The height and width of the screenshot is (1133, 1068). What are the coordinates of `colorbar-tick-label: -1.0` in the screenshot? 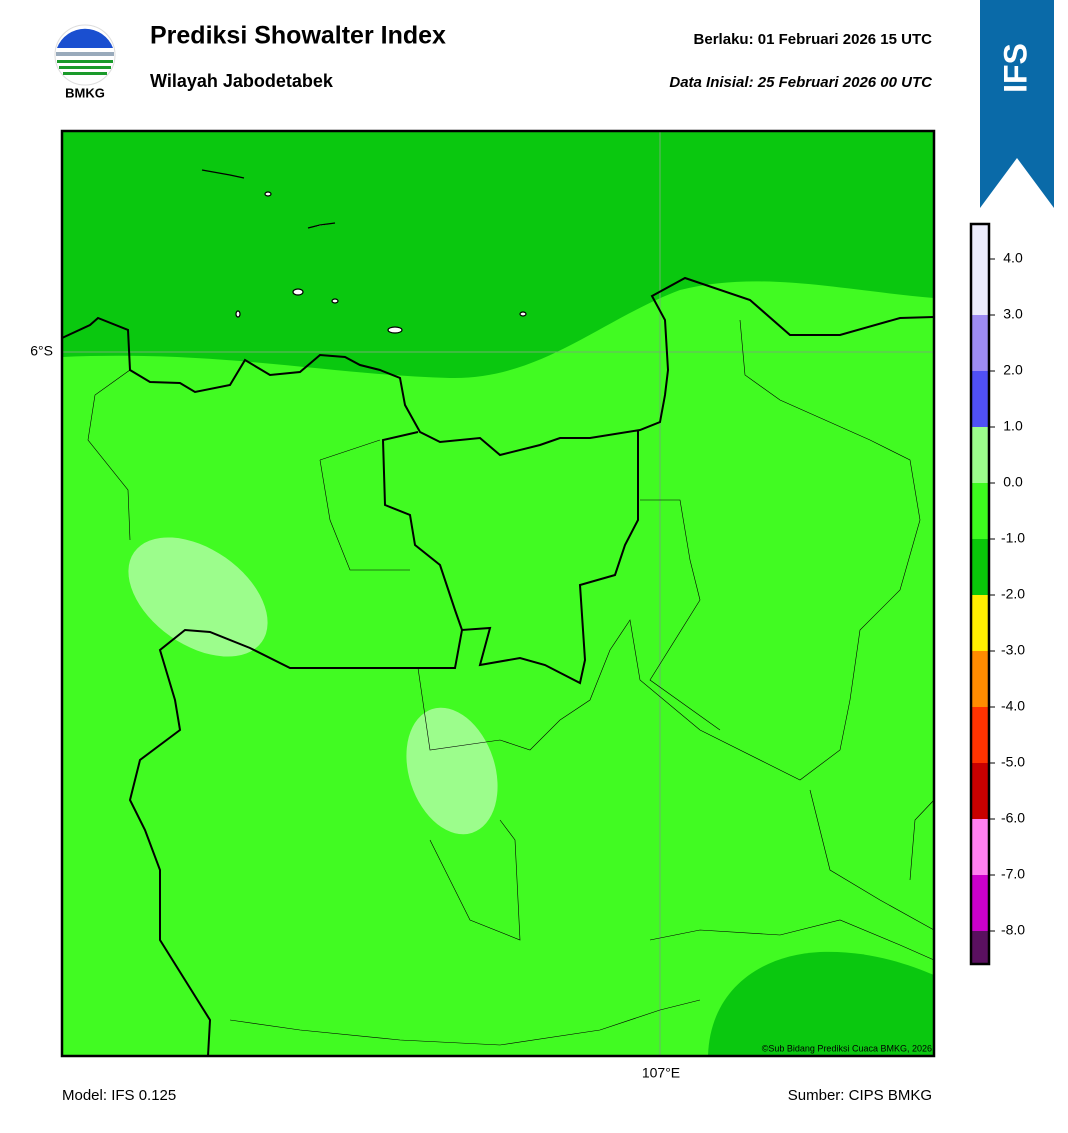 It's located at (1013, 538).